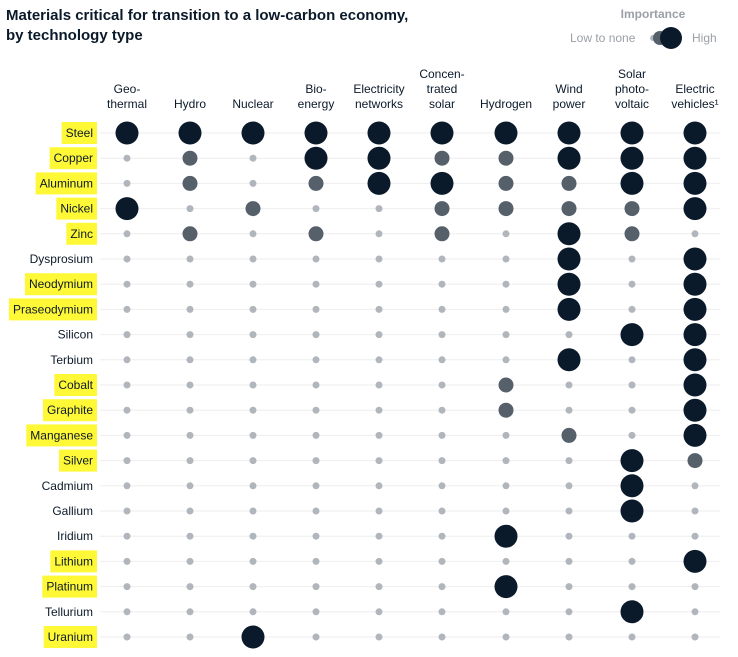  I want to click on column-header: Hydrogen, so click(506, 104).